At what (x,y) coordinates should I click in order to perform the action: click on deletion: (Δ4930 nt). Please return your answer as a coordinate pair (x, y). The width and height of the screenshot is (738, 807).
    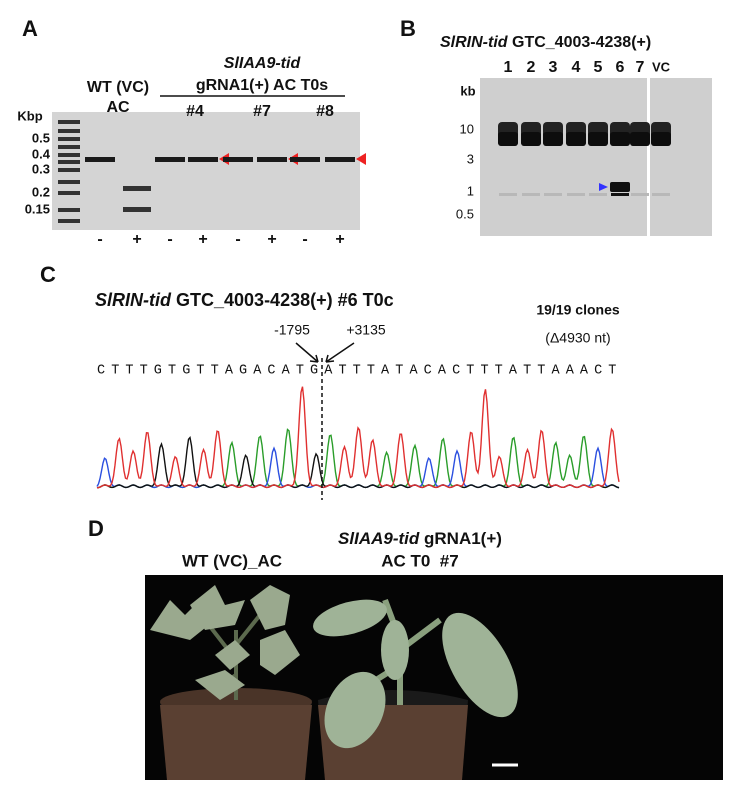
    Looking at the image, I should click on (577, 338).